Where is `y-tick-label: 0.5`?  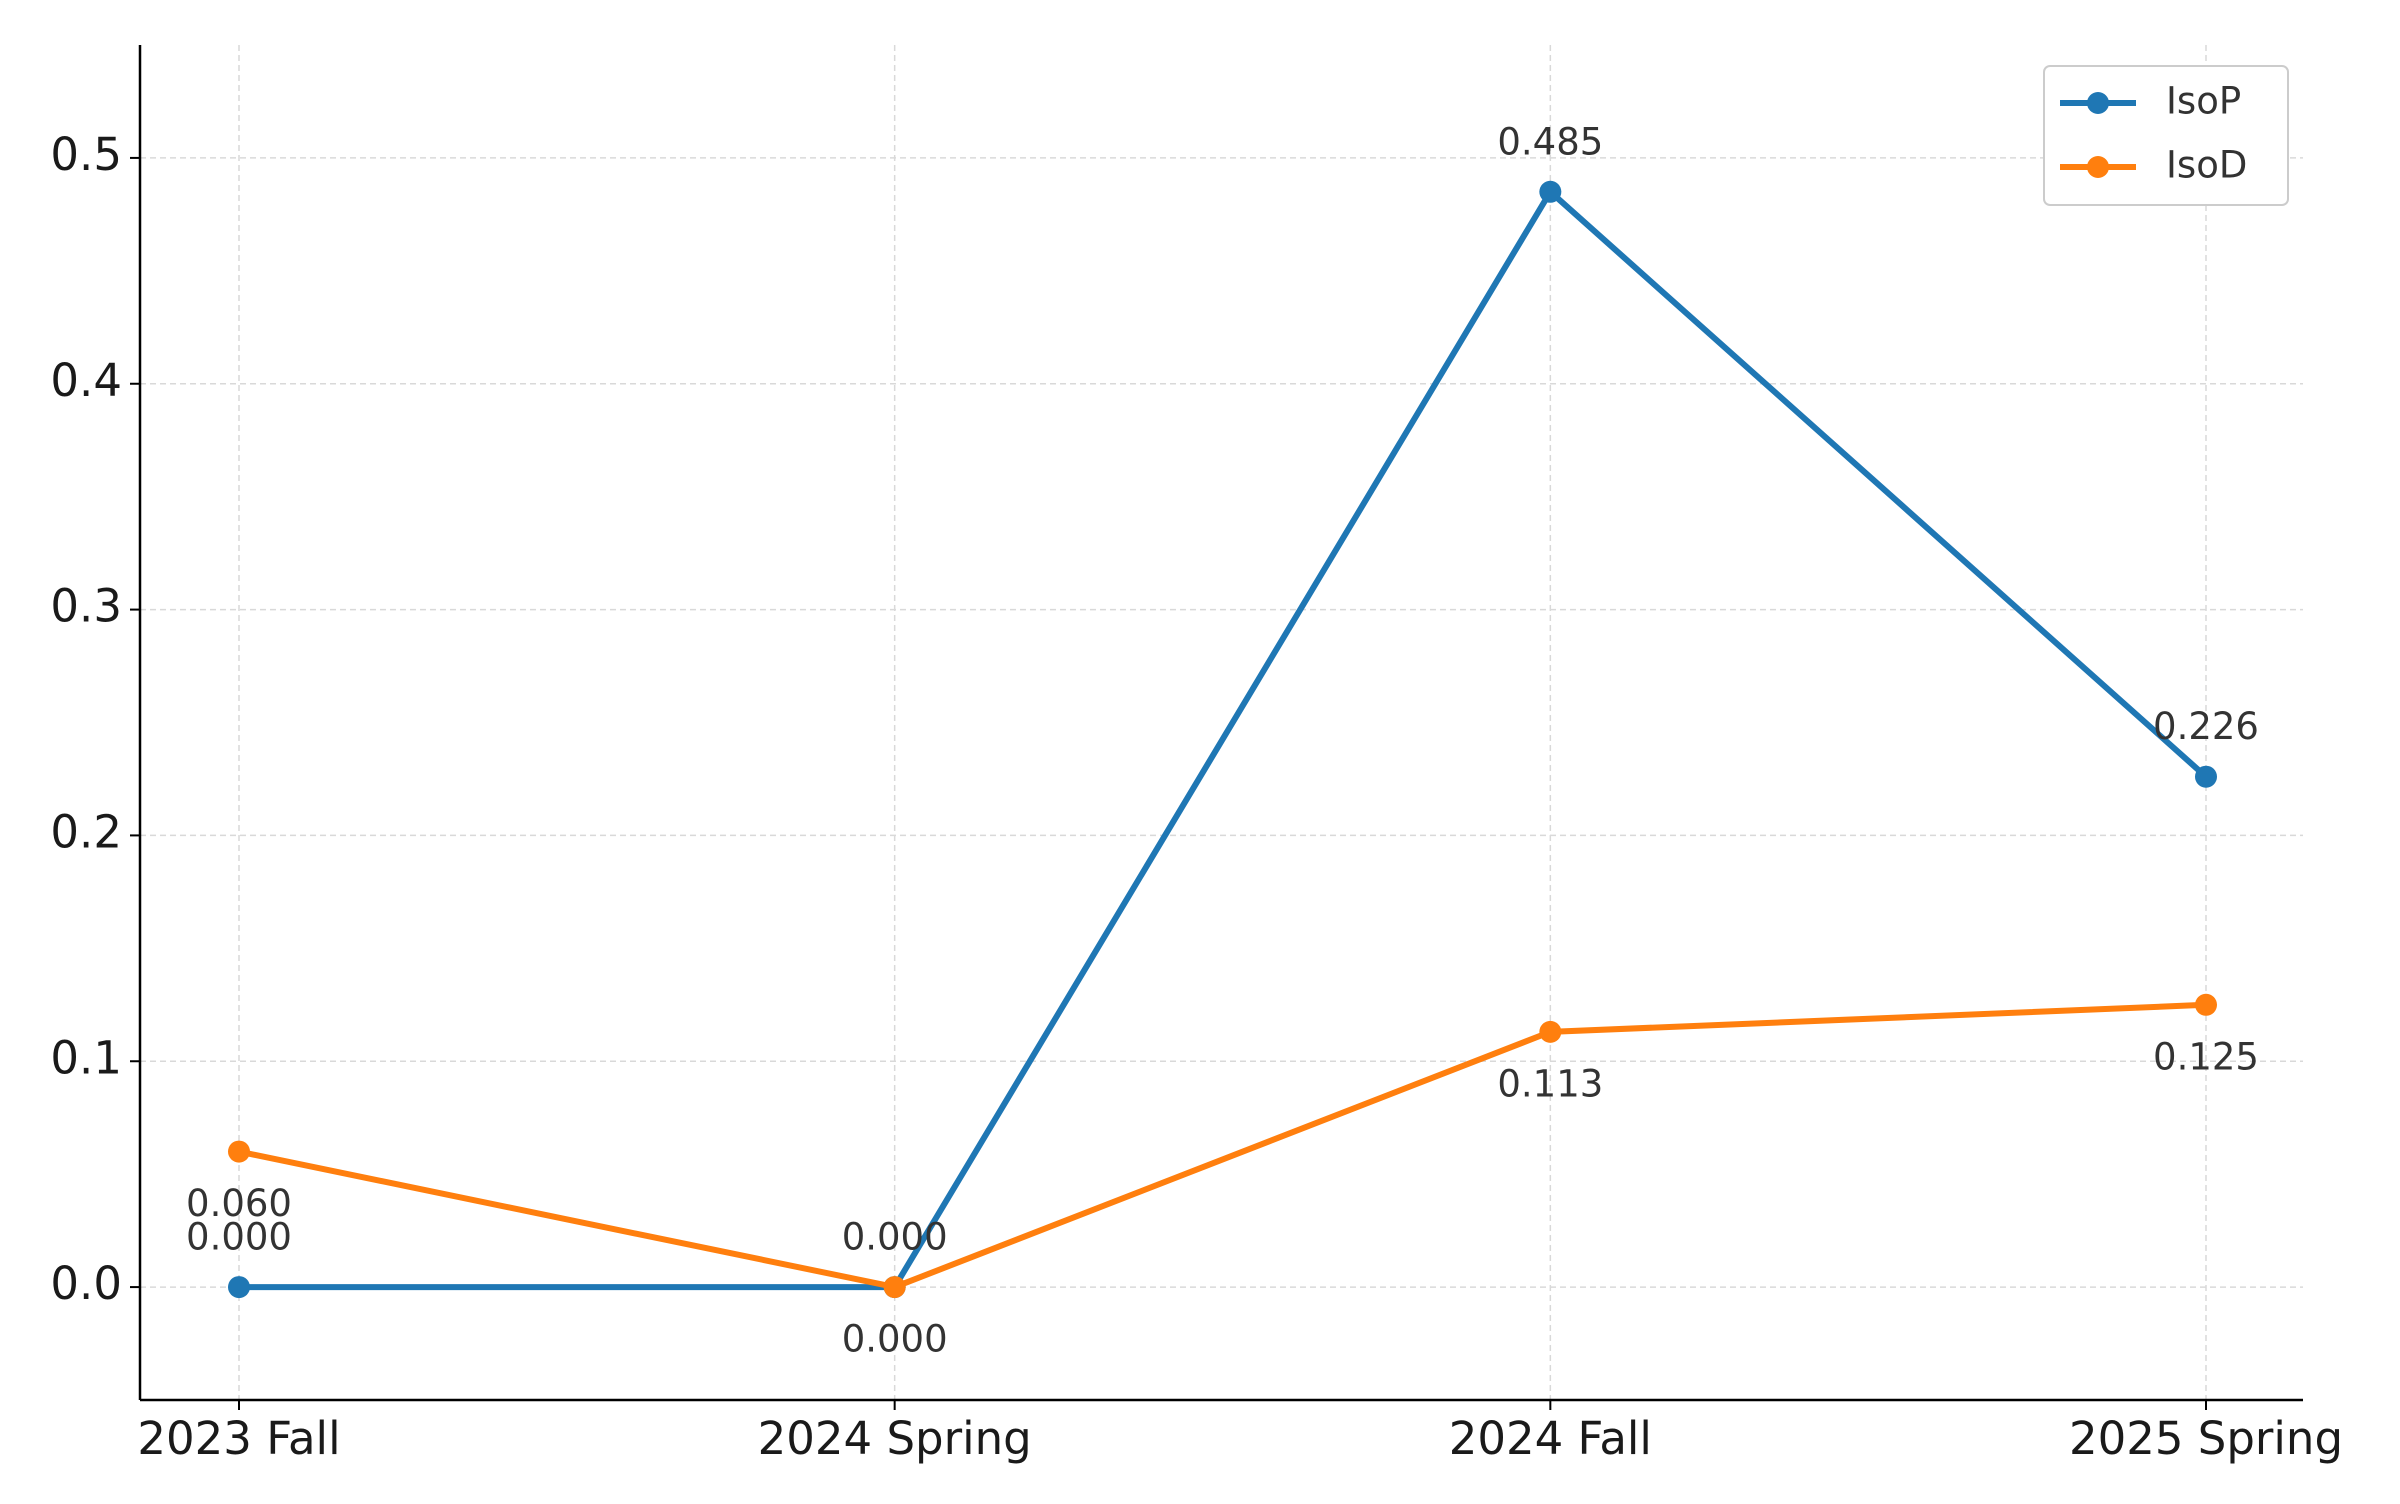 y-tick-label: 0.5 is located at coordinates (86, 154).